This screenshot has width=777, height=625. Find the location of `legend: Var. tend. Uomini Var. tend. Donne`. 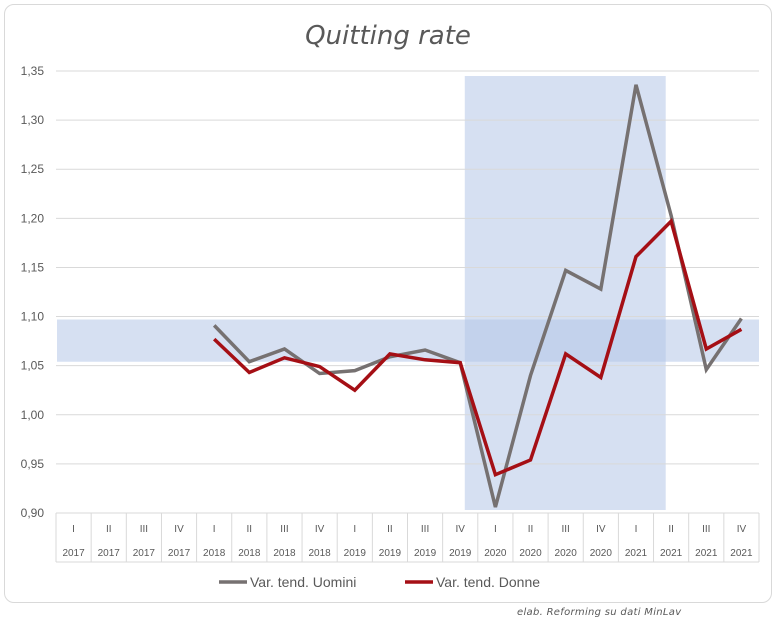

legend: Var. tend. Uomini Var. tend. Donne is located at coordinates (379, 582).